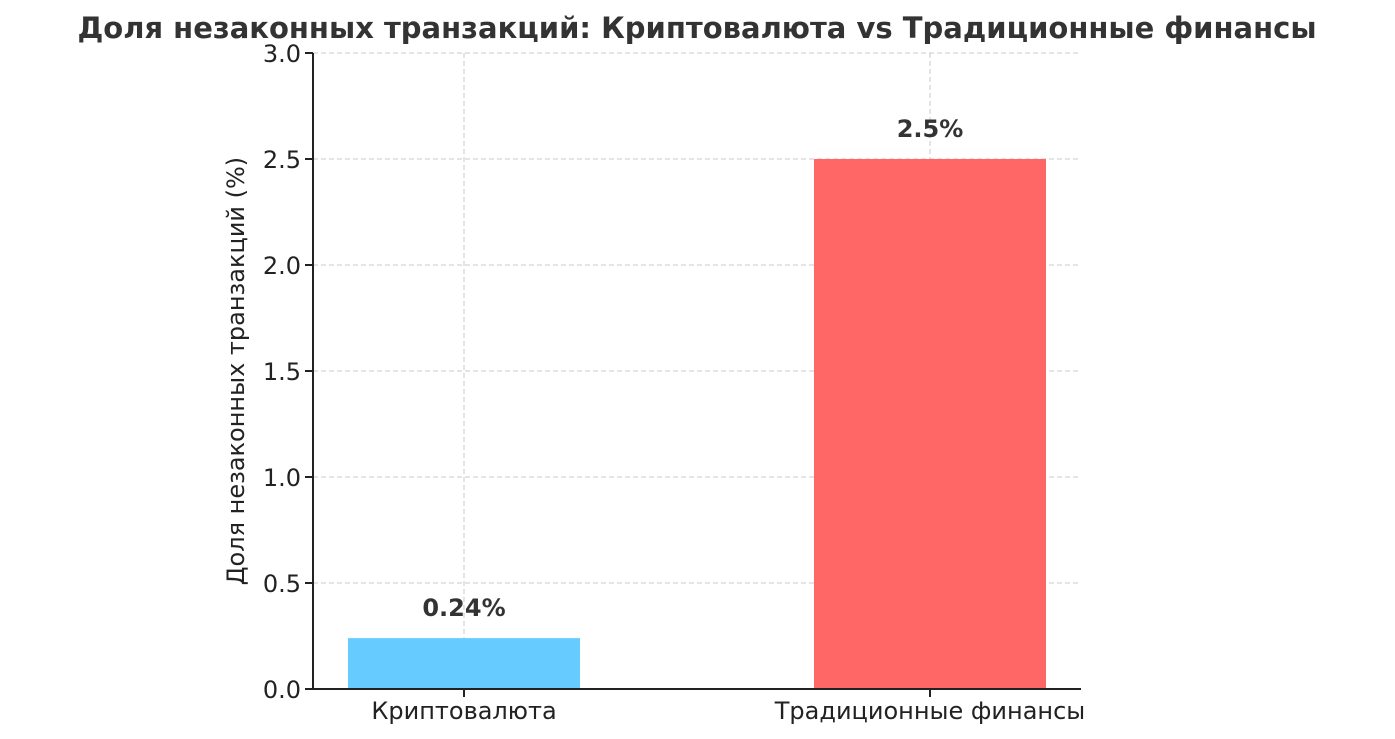 The width and height of the screenshot is (1395, 739). What do you see at coordinates (463, 608) in the screenshot?
I see `data-label-0: 0.24%` at bounding box center [463, 608].